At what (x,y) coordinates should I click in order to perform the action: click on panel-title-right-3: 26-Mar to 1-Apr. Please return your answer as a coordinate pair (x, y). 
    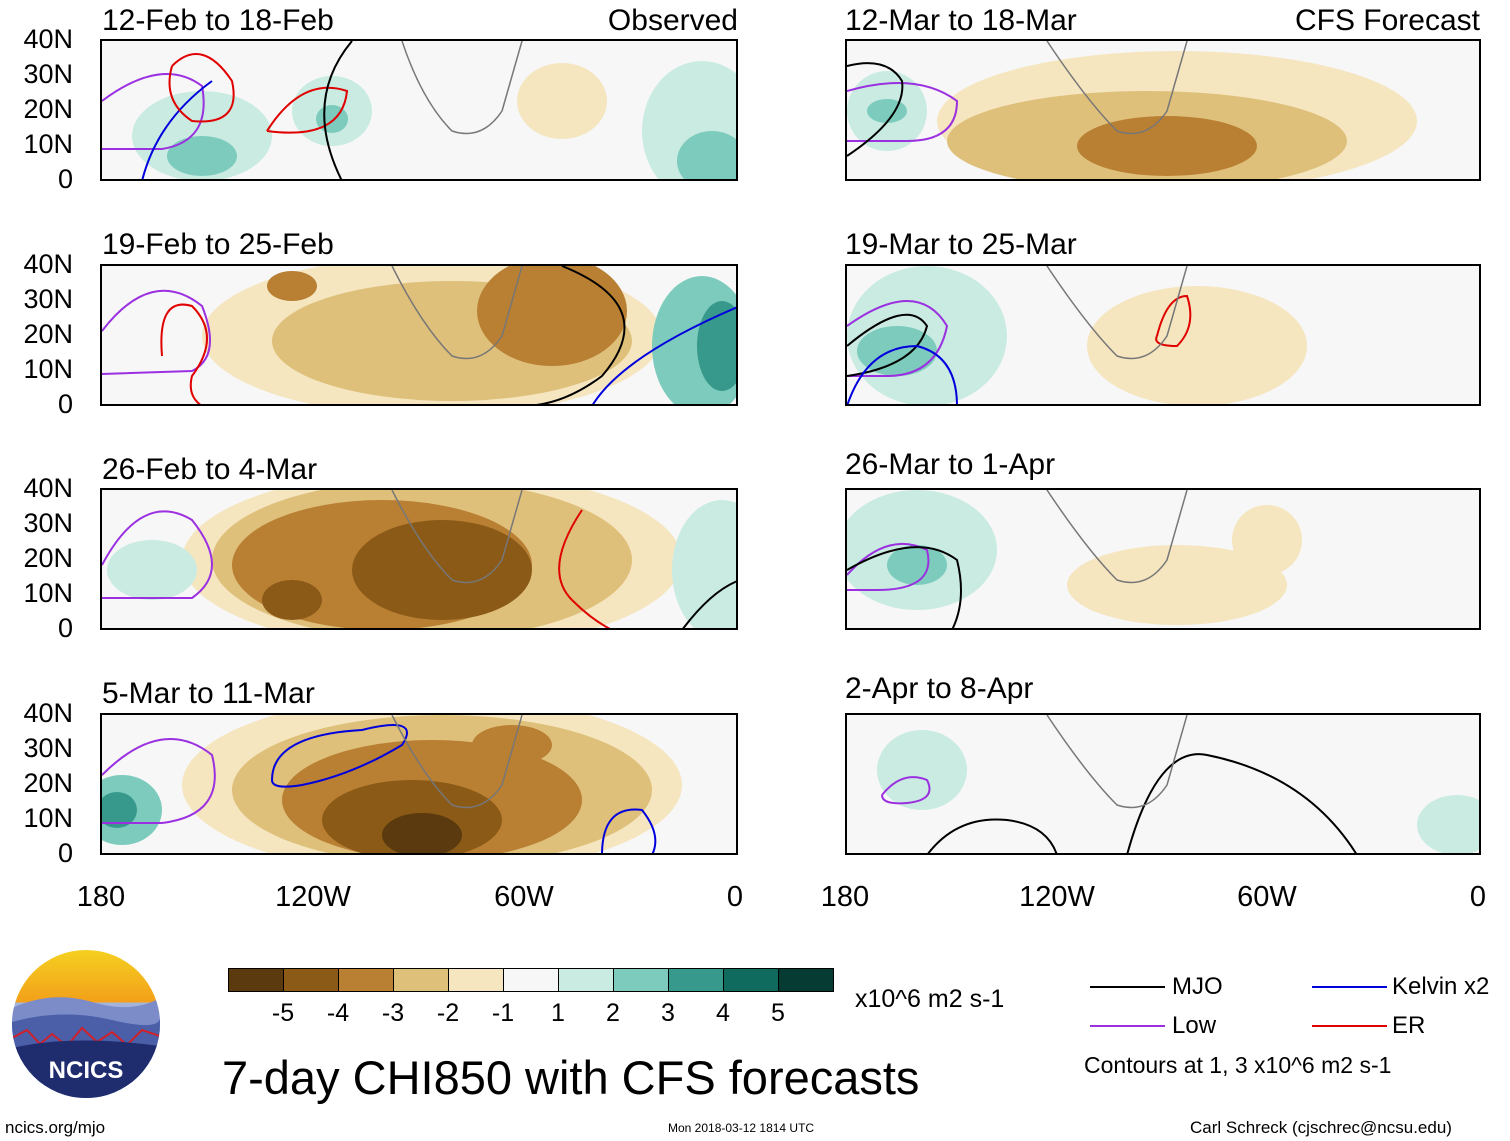
    Looking at the image, I should click on (950, 464).